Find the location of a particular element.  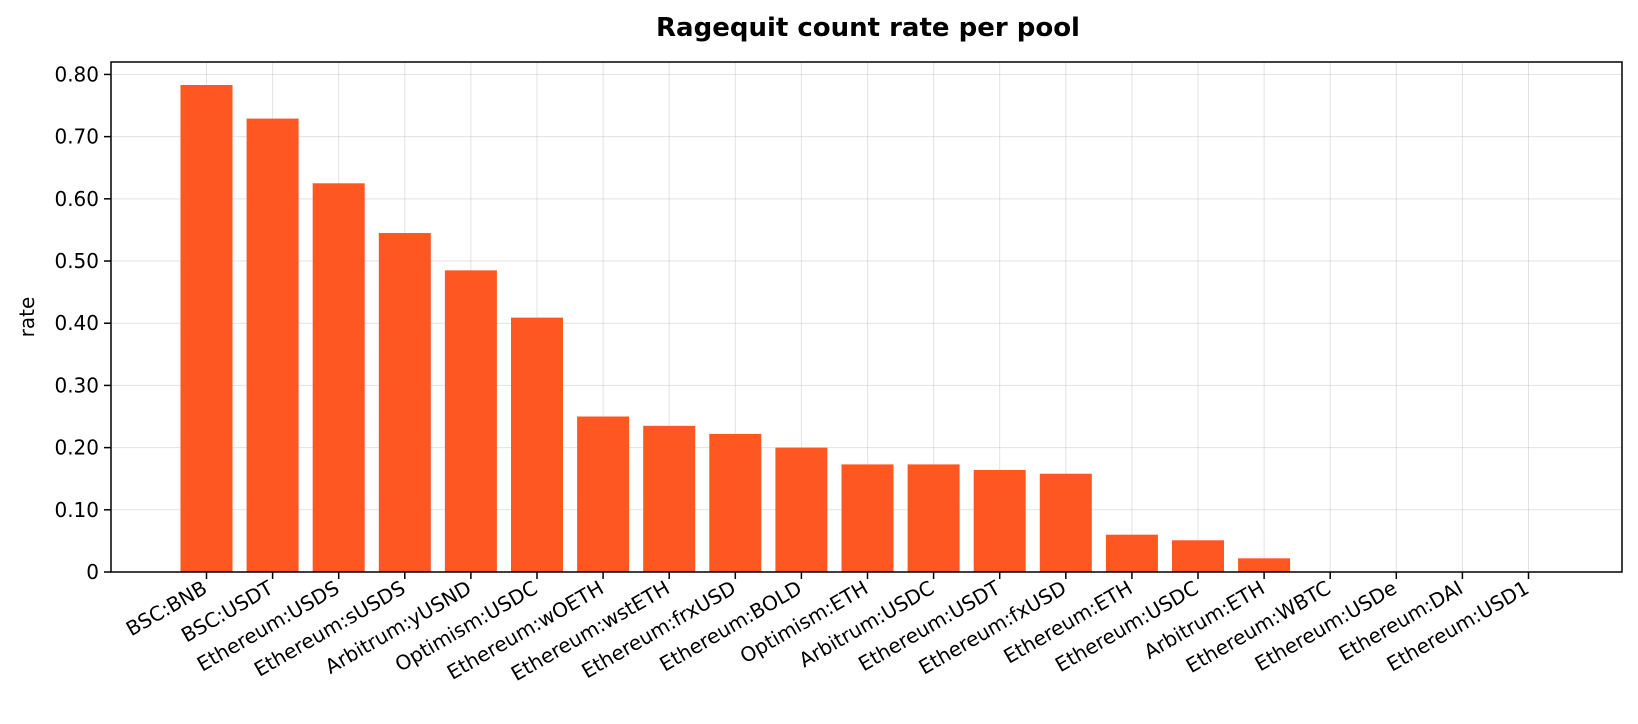

y-tick-label: 0.10 is located at coordinates (76, 510).